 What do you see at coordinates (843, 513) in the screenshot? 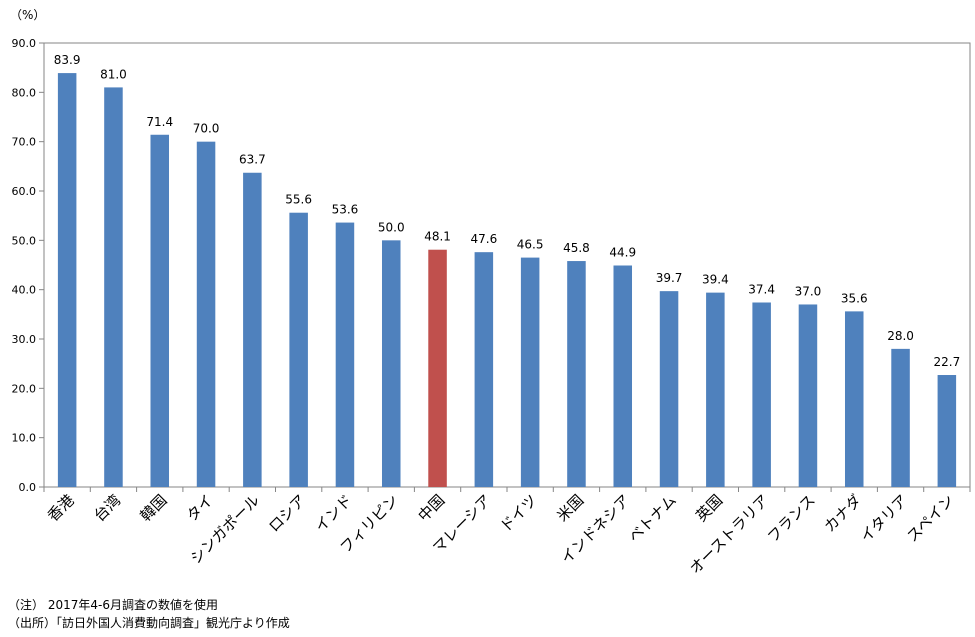
I see `x-category-label: カナダ` at bounding box center [843, 513].